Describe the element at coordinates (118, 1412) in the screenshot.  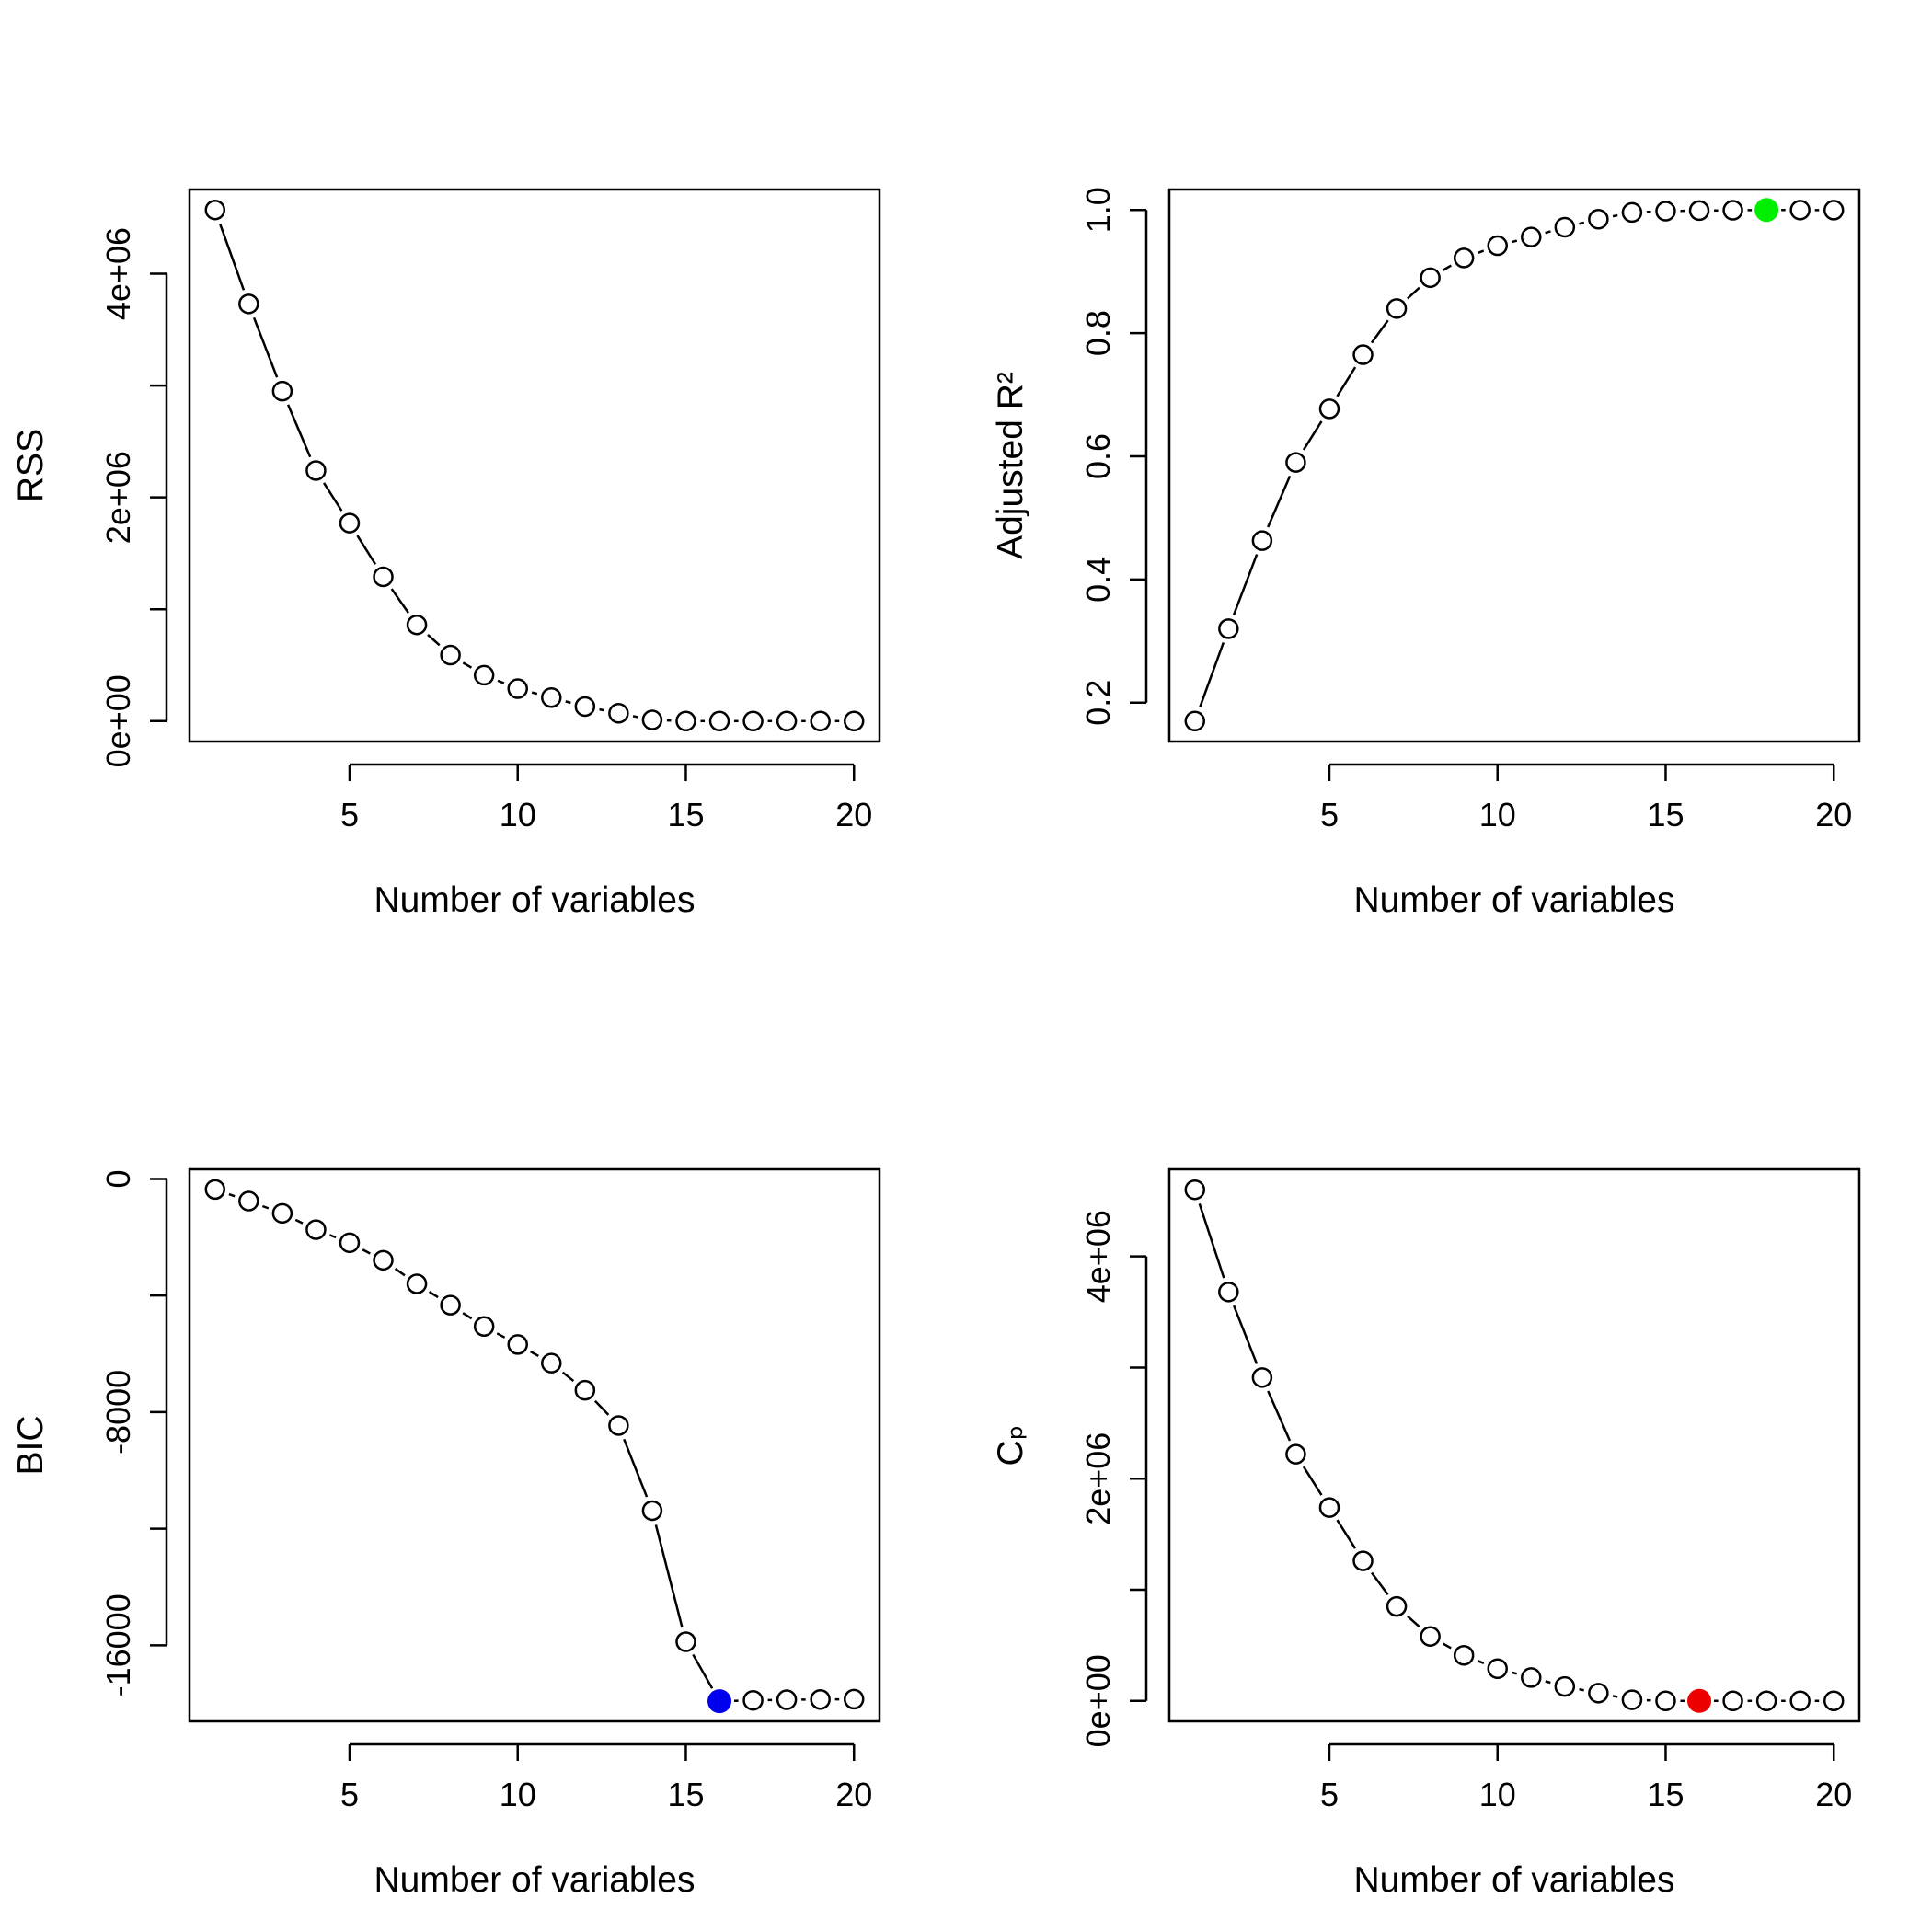
I see `y-tick-label: -8000` at that location.